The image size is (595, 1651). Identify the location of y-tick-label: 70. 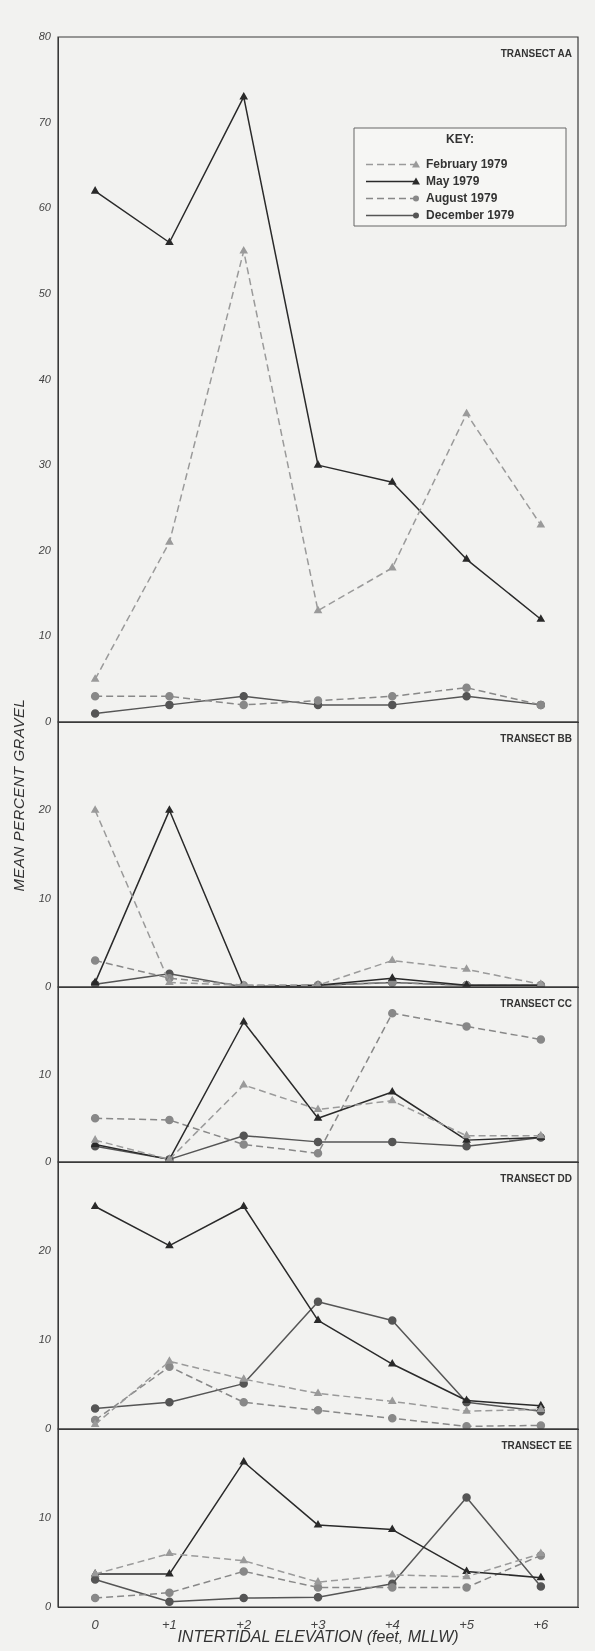
(45, 121).